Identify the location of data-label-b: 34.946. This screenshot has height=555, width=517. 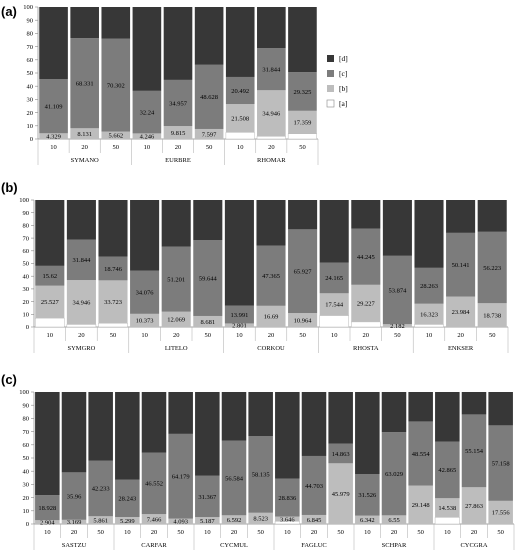
(81, 303).